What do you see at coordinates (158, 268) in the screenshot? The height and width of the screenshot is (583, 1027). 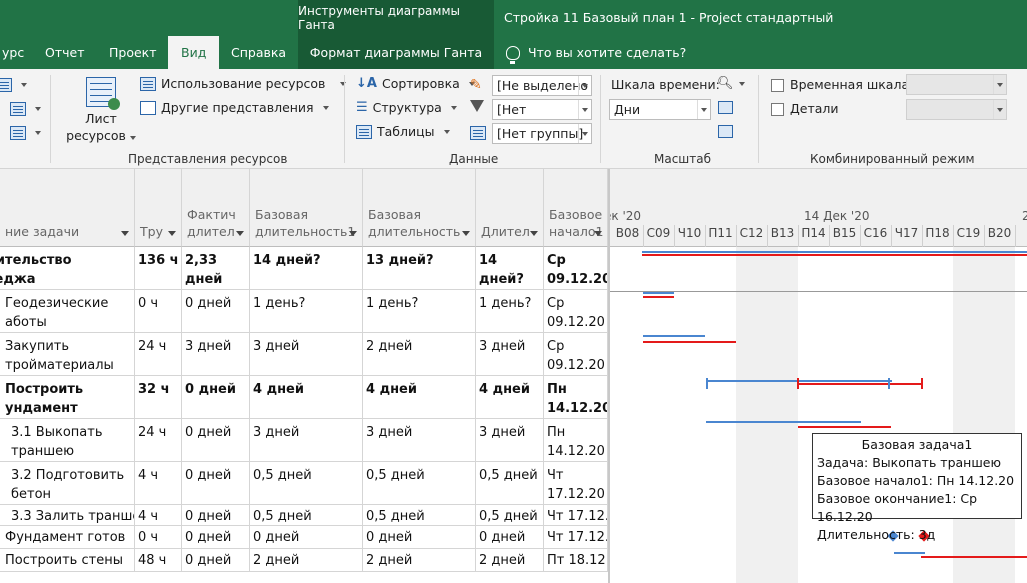 I see `cell-work: 136 ч` at bounding box center [158, 268].